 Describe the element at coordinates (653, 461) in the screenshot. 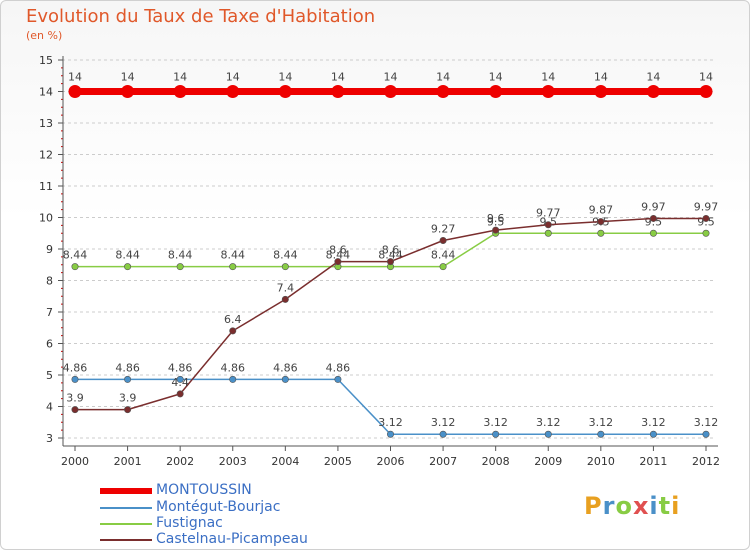

I see `x-tick-label: 2011` at that location.